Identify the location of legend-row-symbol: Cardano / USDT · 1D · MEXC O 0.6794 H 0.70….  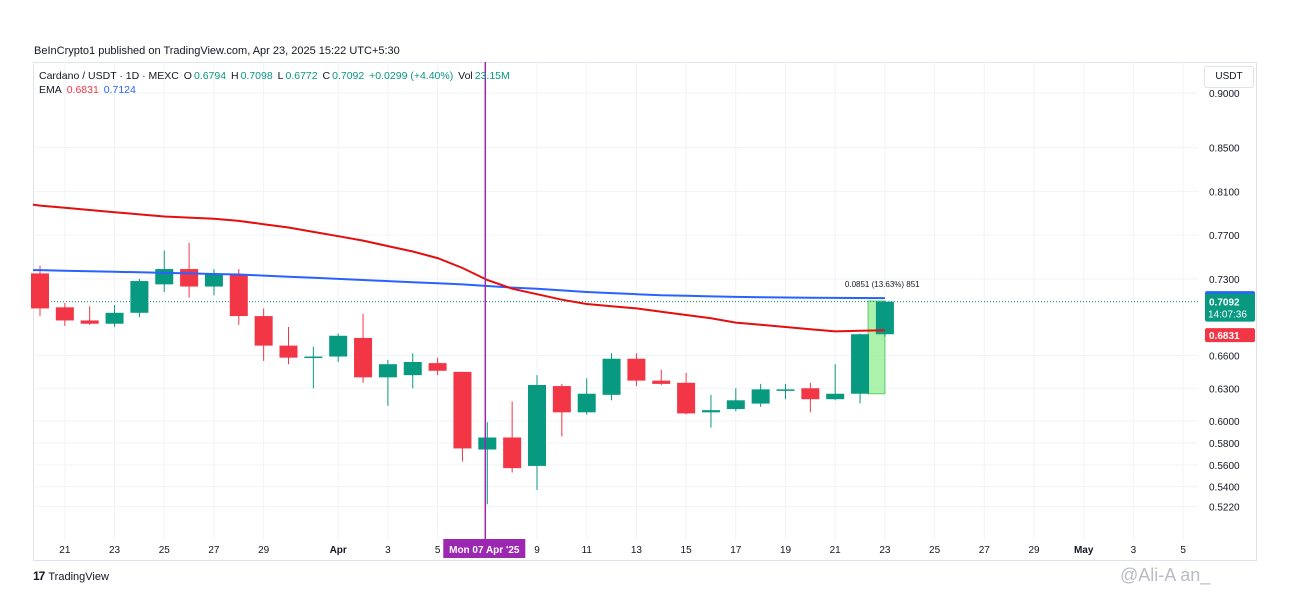
(275, 76).